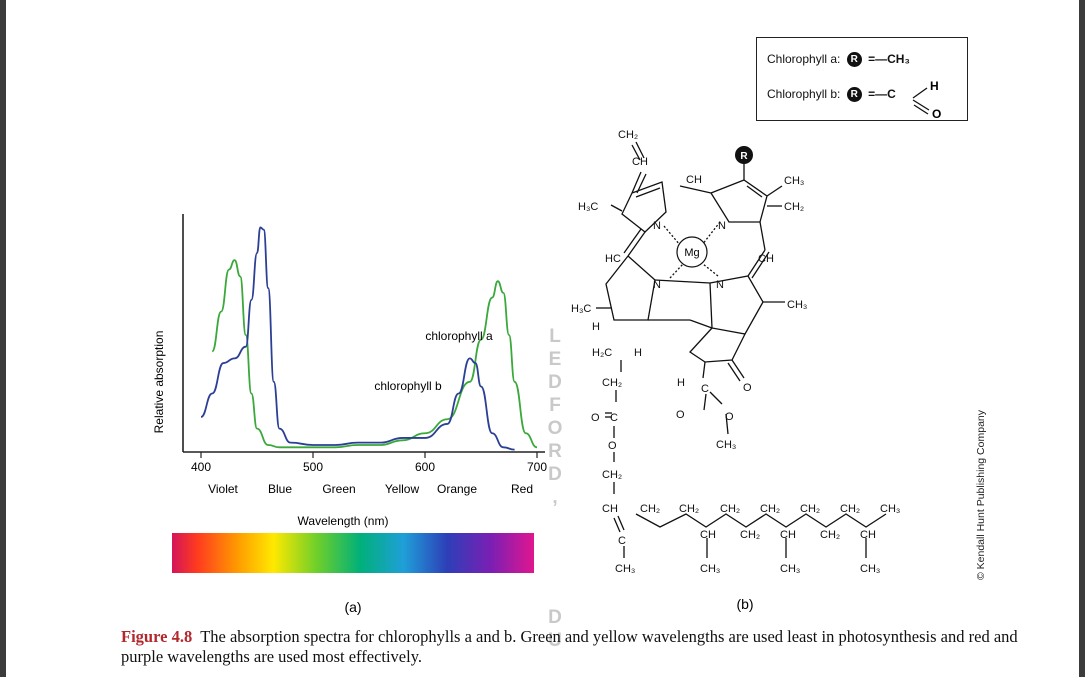  What do you see at coordinates (722, 226) in the screenshot?
I see `atom-n-2: N` at bounding box center [722, 226].